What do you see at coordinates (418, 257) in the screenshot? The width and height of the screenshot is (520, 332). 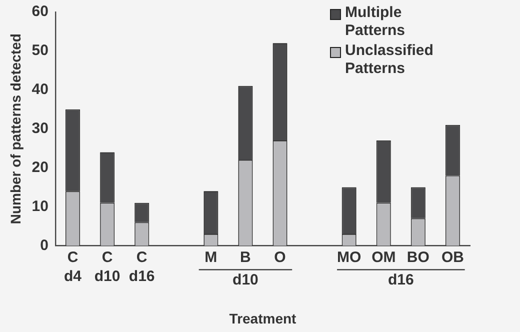 I see `x-tick-label: BO` at bounding box center [418, 257].